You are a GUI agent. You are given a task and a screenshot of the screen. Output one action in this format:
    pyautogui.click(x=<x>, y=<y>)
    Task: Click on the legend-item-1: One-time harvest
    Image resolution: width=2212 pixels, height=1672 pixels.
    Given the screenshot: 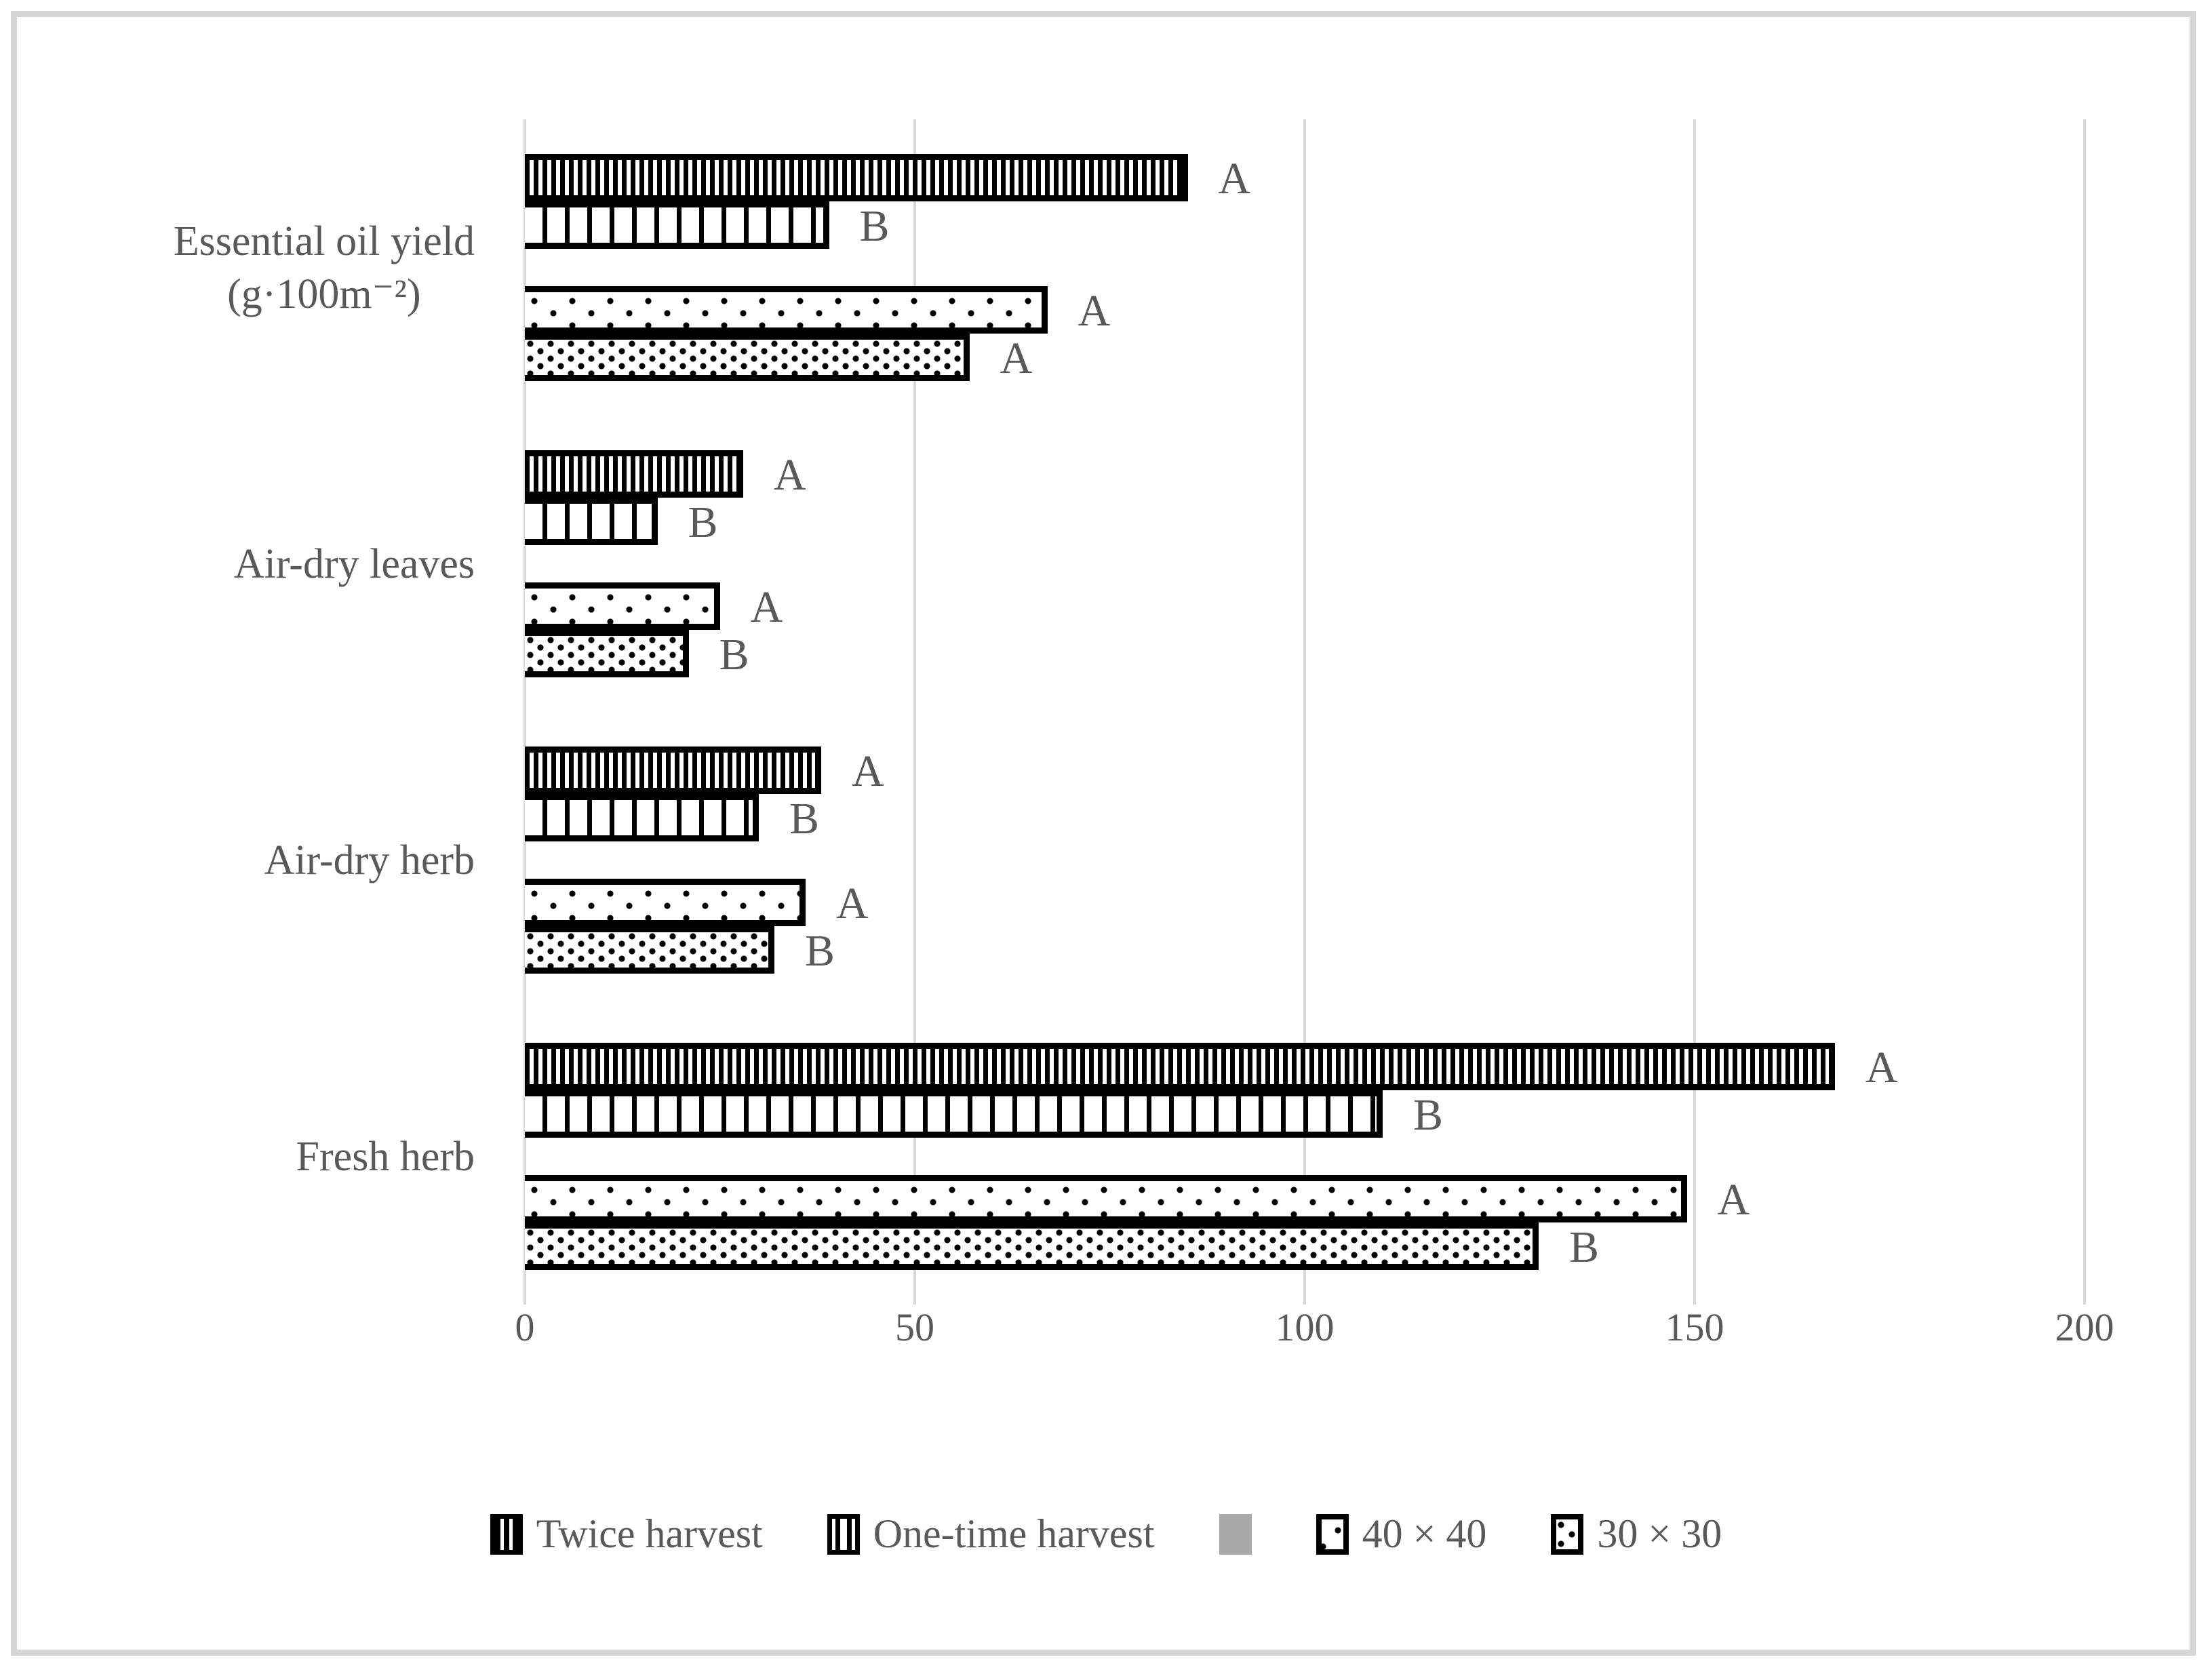 What is the action you would take?
    pyautogui.click(x=991, y=1534)
    